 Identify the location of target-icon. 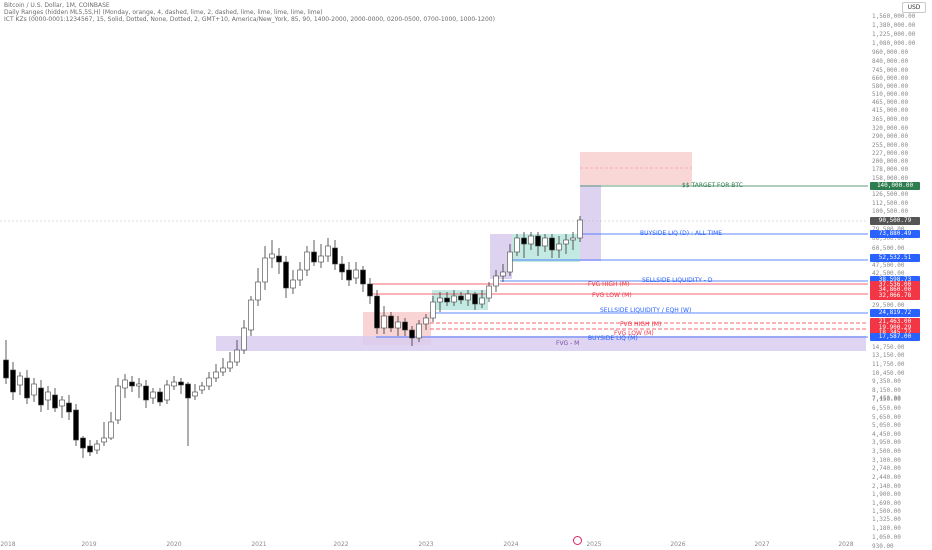
(577, 540).